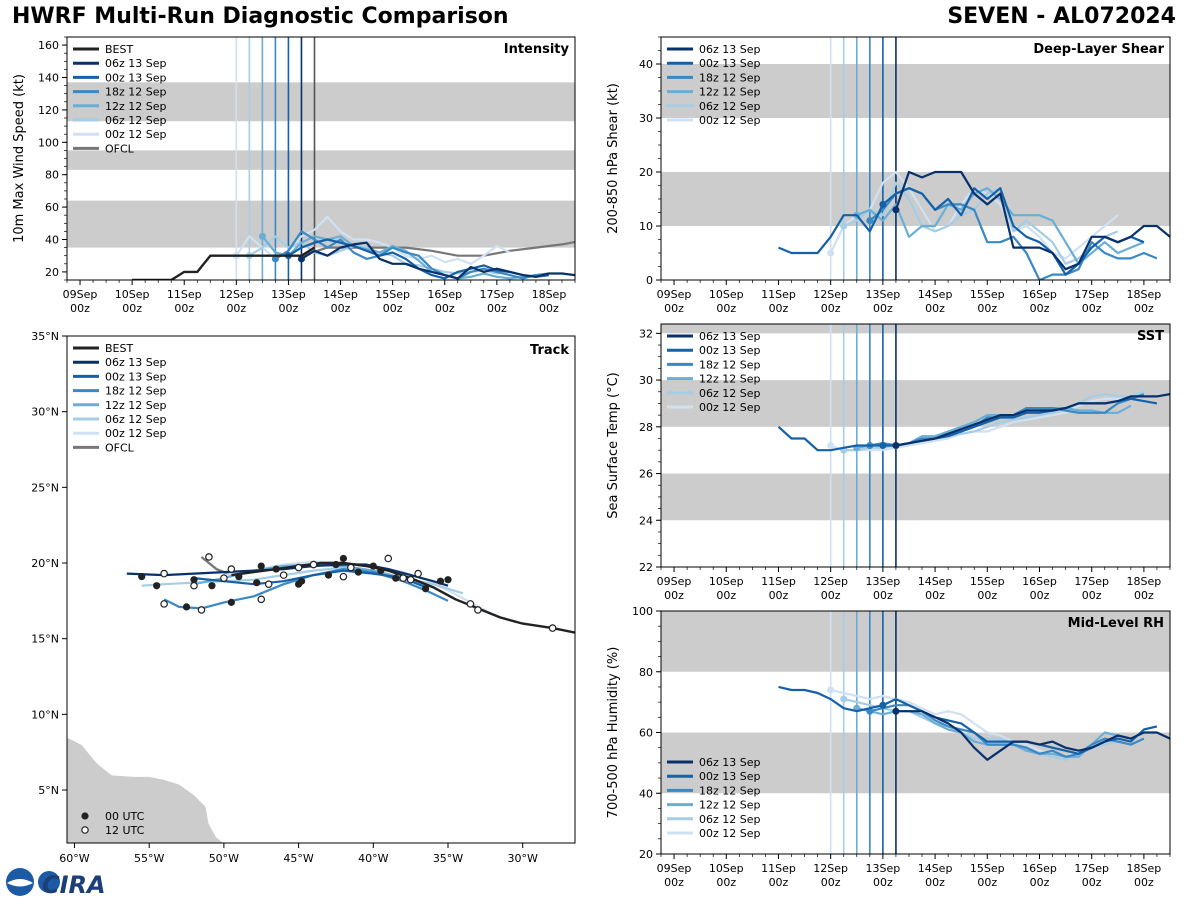  I want to click on x-tick-day: 11Sep, so click(778, 868).